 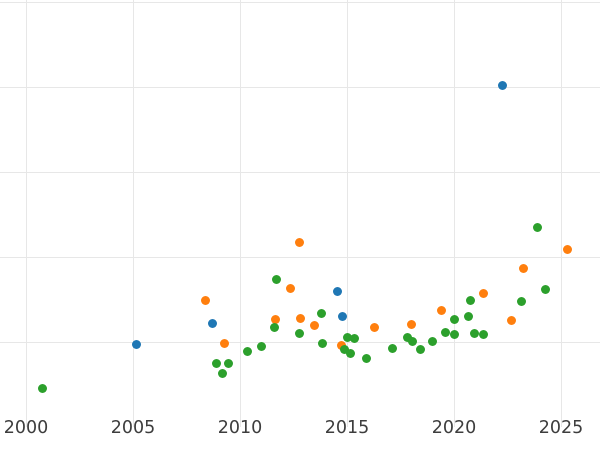 What do you see at coordinates (240, 428) in the screenshot?
I see `x-axis-tick-label: 2010` at bounding box center [240, 428].